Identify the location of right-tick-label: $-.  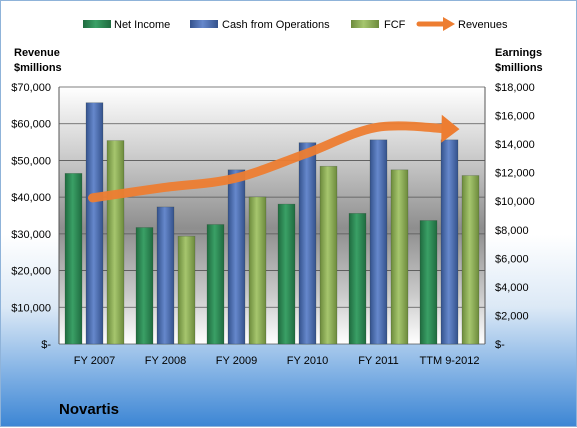
(500, 345).